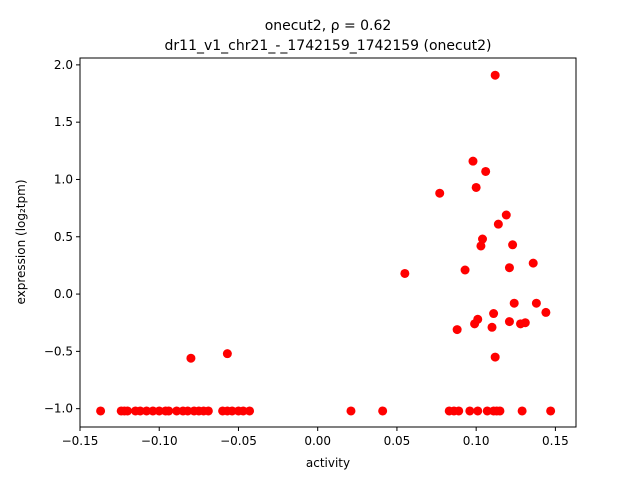 This screenshot has width=640, height=480. I want to click on y-tick-label-6: 2.0, so click(63, 65).